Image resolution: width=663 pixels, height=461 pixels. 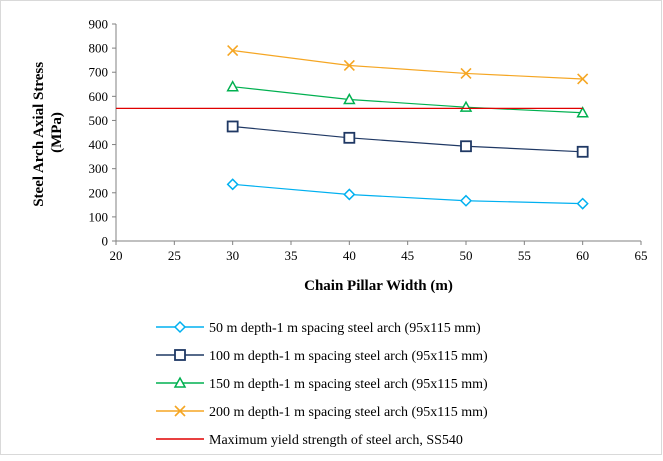 I want to click on y-axis-title-line-1: Steel Arch Axial Stress, so click(x=39, y=134).